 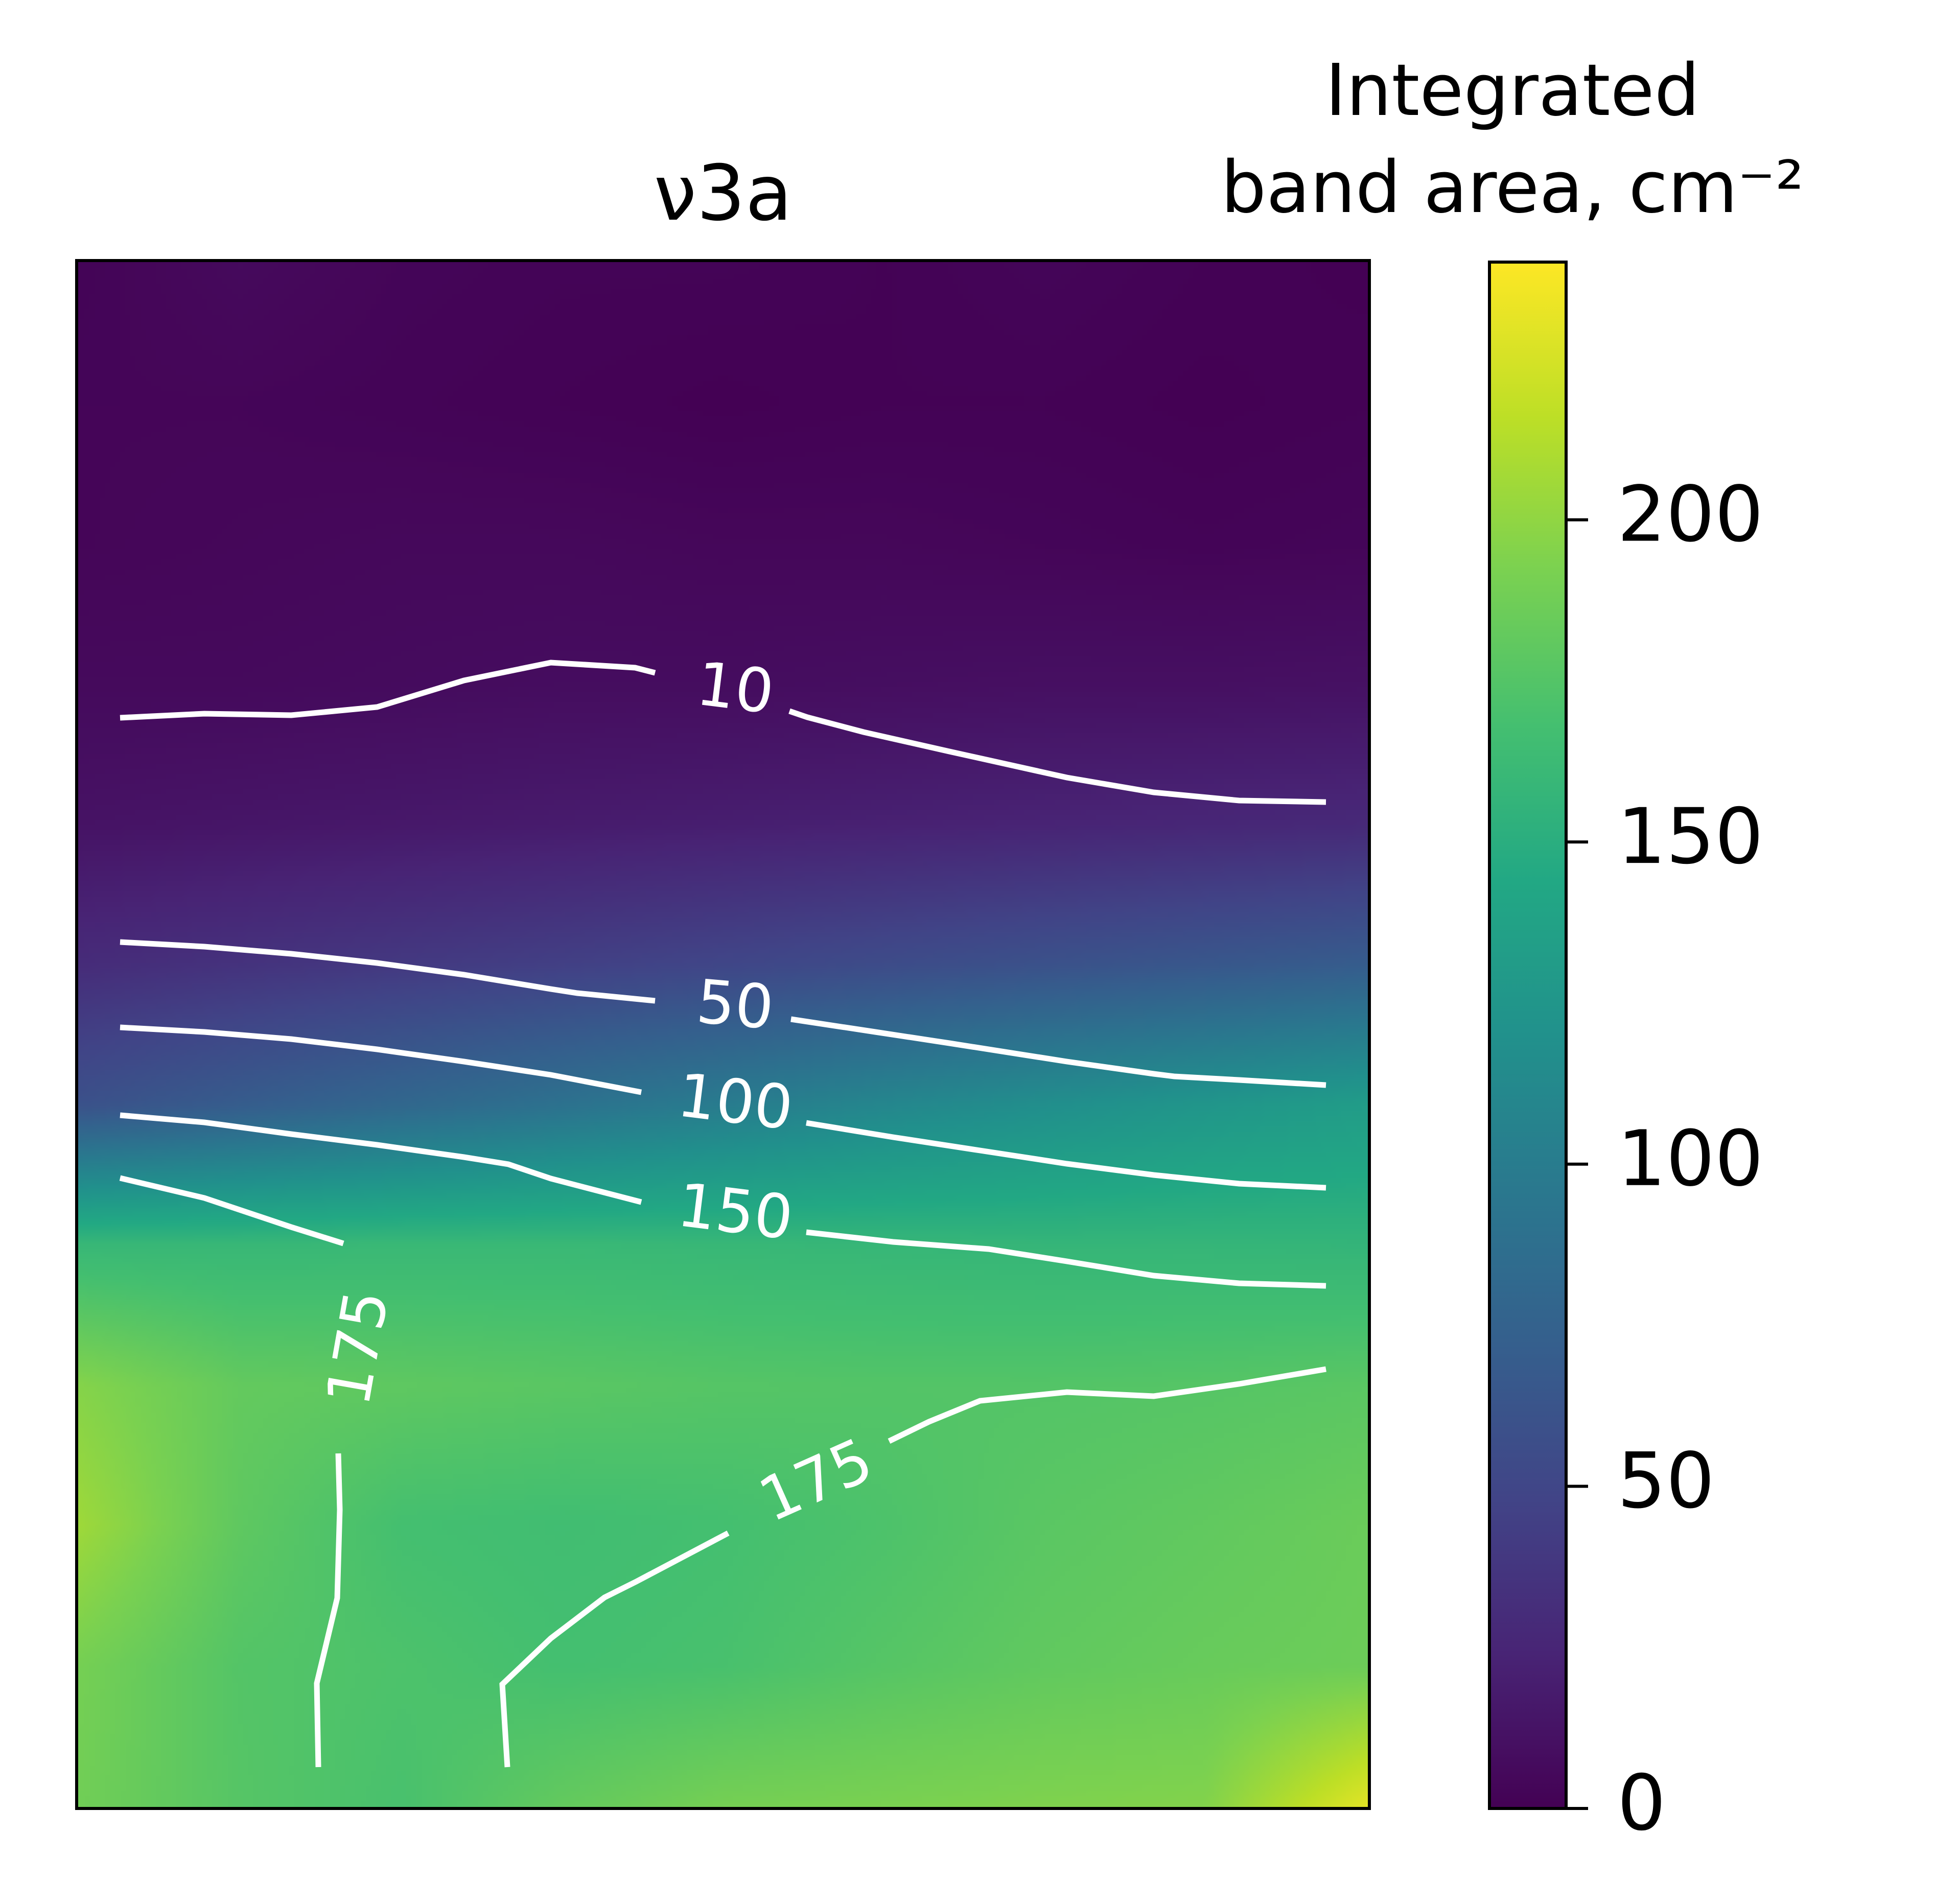 I want to click on colorbar-tick-label: 150, so click(x=1690, y=836).